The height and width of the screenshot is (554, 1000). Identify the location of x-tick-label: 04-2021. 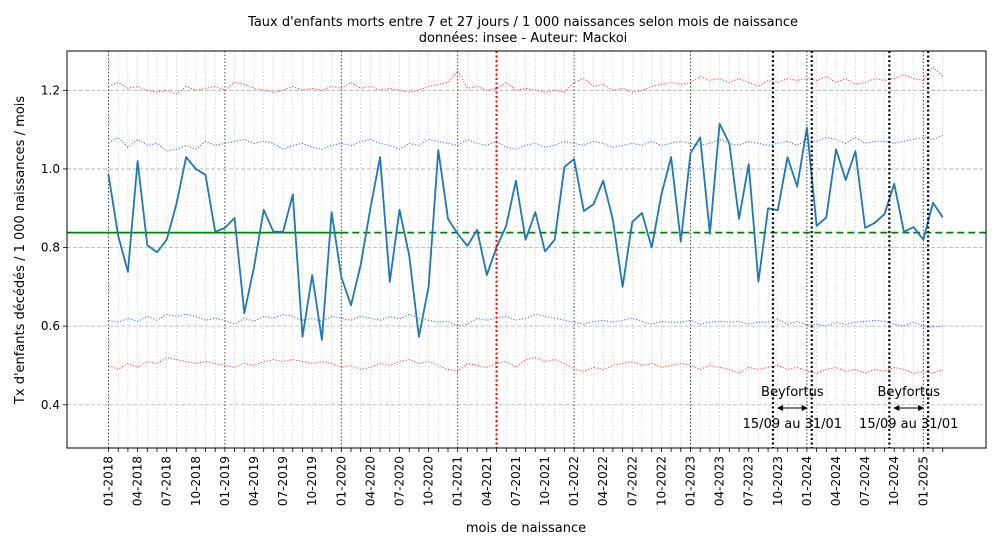
(487, 481).